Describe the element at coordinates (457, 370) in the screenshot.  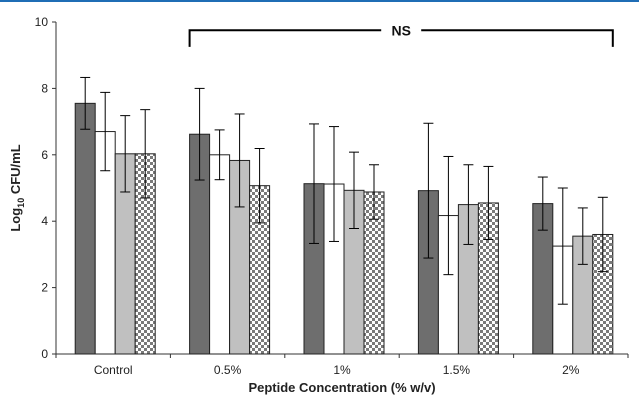
I see `x-tick-label: 1.5%` at that location.